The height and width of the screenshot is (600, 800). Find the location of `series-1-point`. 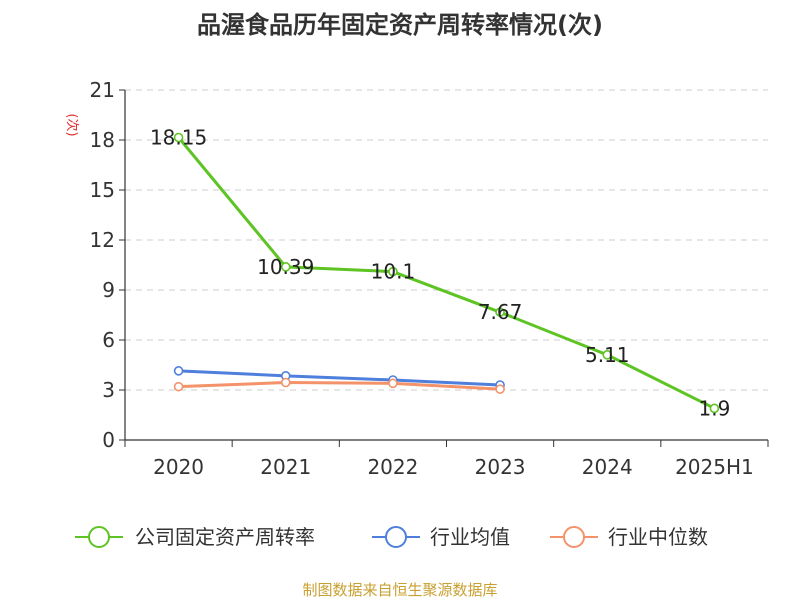

series-1-point is located at coordinates (178, 371).